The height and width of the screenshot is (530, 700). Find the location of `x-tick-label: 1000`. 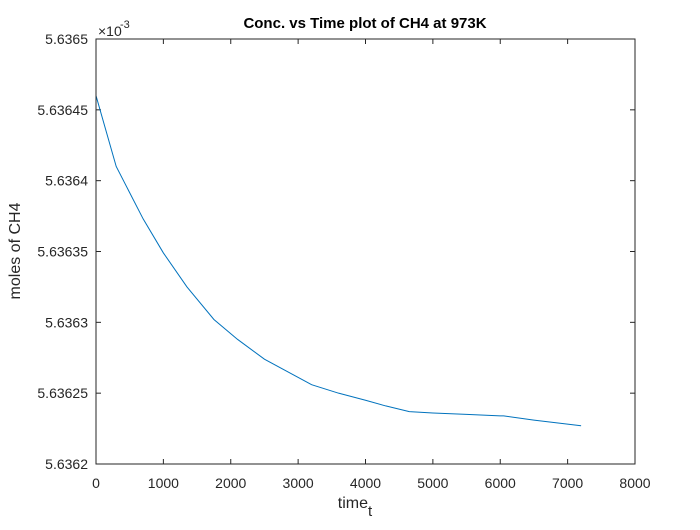

x-tick-label: 1000 is located at coordinates (163, 483).